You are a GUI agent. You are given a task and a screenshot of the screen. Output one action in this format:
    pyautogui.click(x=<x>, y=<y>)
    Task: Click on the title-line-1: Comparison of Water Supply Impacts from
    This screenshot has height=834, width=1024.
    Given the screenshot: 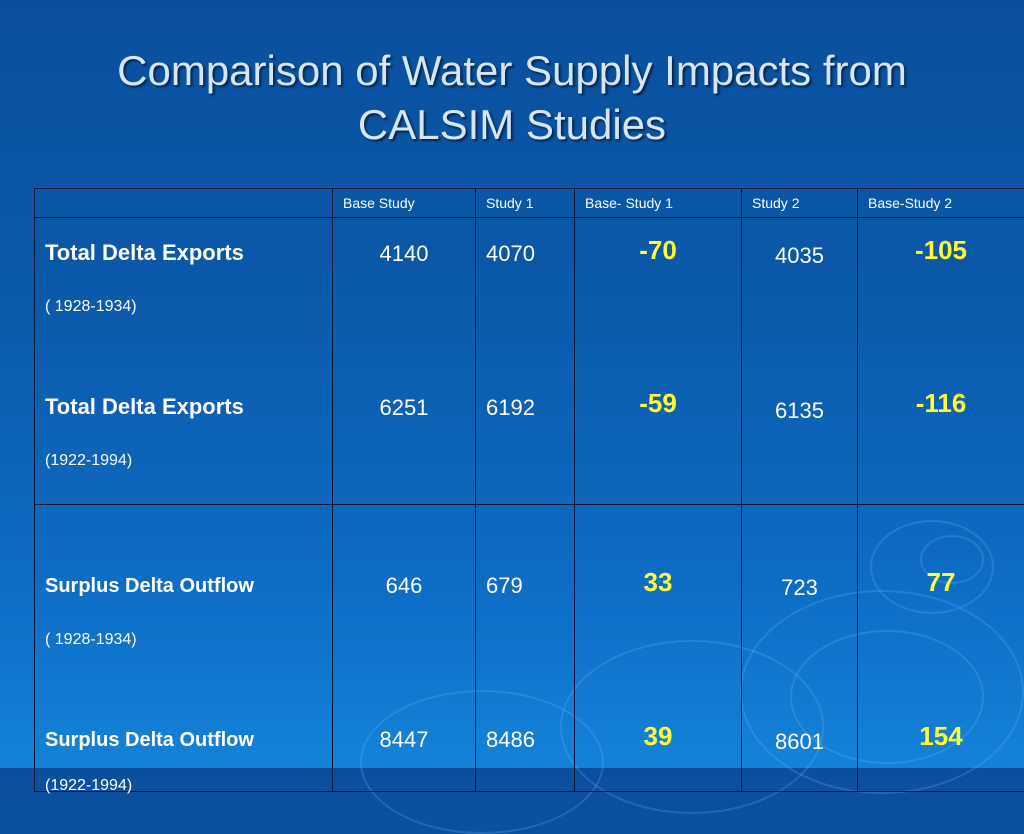 What is the action you would take?
    pyautogui.click(x=512, y=71)
    